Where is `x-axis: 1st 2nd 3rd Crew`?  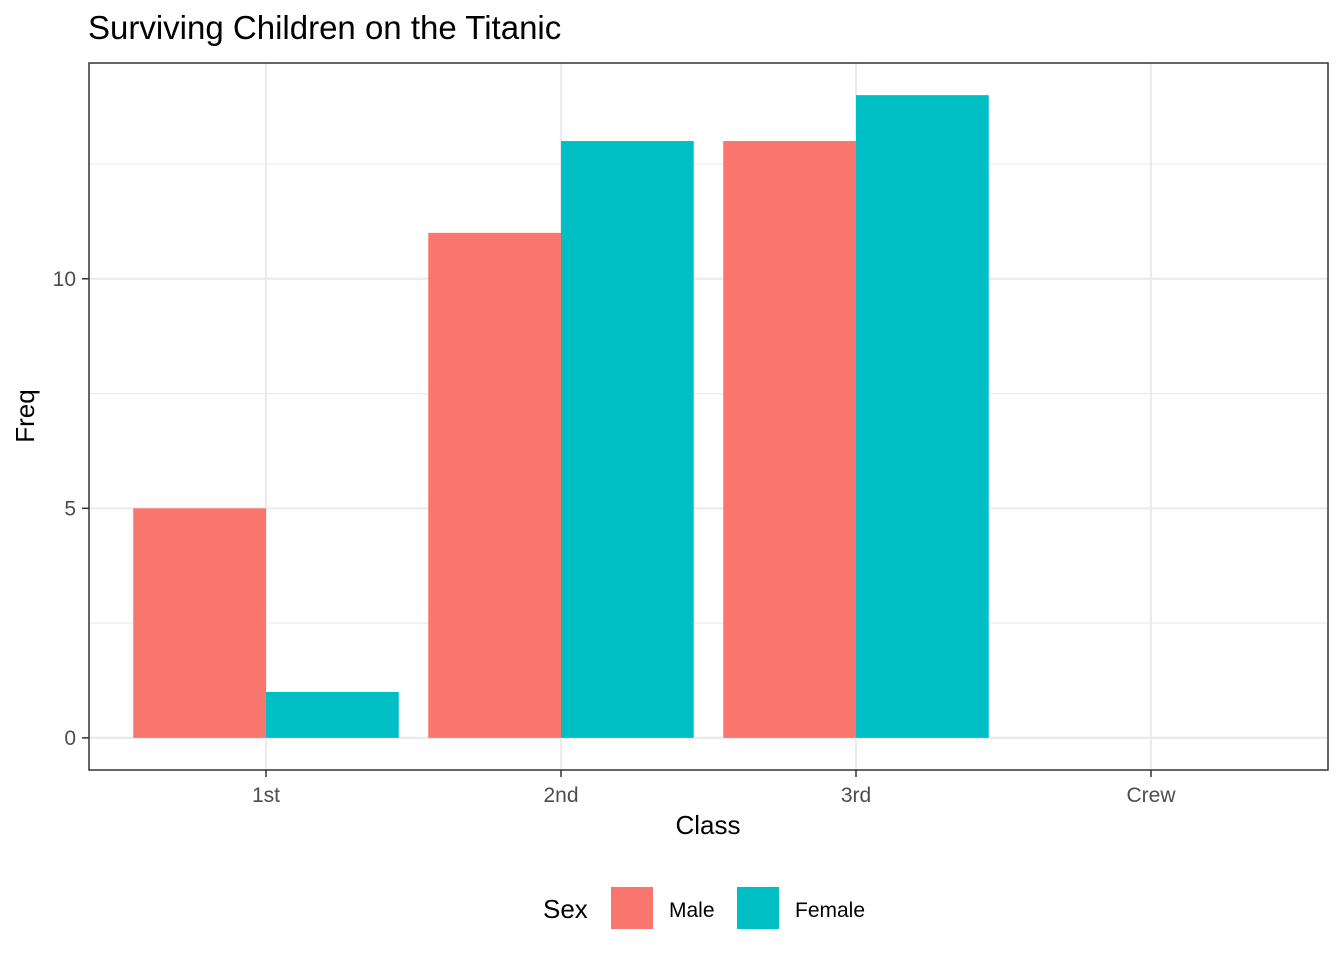
x-axis: 1st 2nd 3rd Crew is located at coordinates (714, 788).